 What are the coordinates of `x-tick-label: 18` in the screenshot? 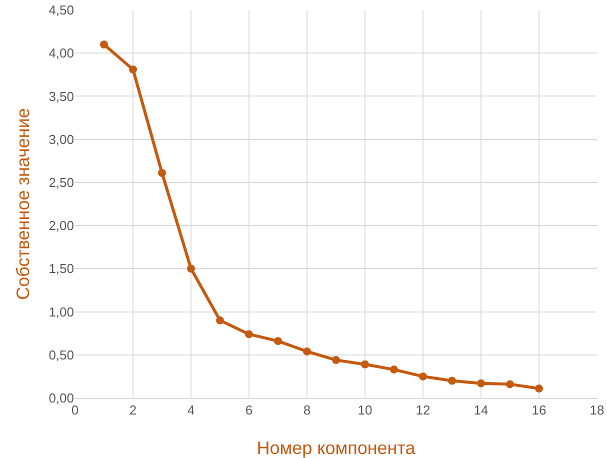 It's located at (597, 410).